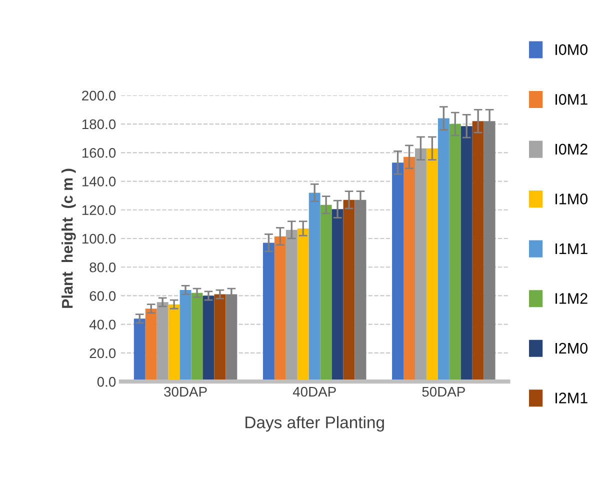 The height and width of the screenshot is (477, 605). I want to click on y-tick-label: 0.0, so click(106, 381).